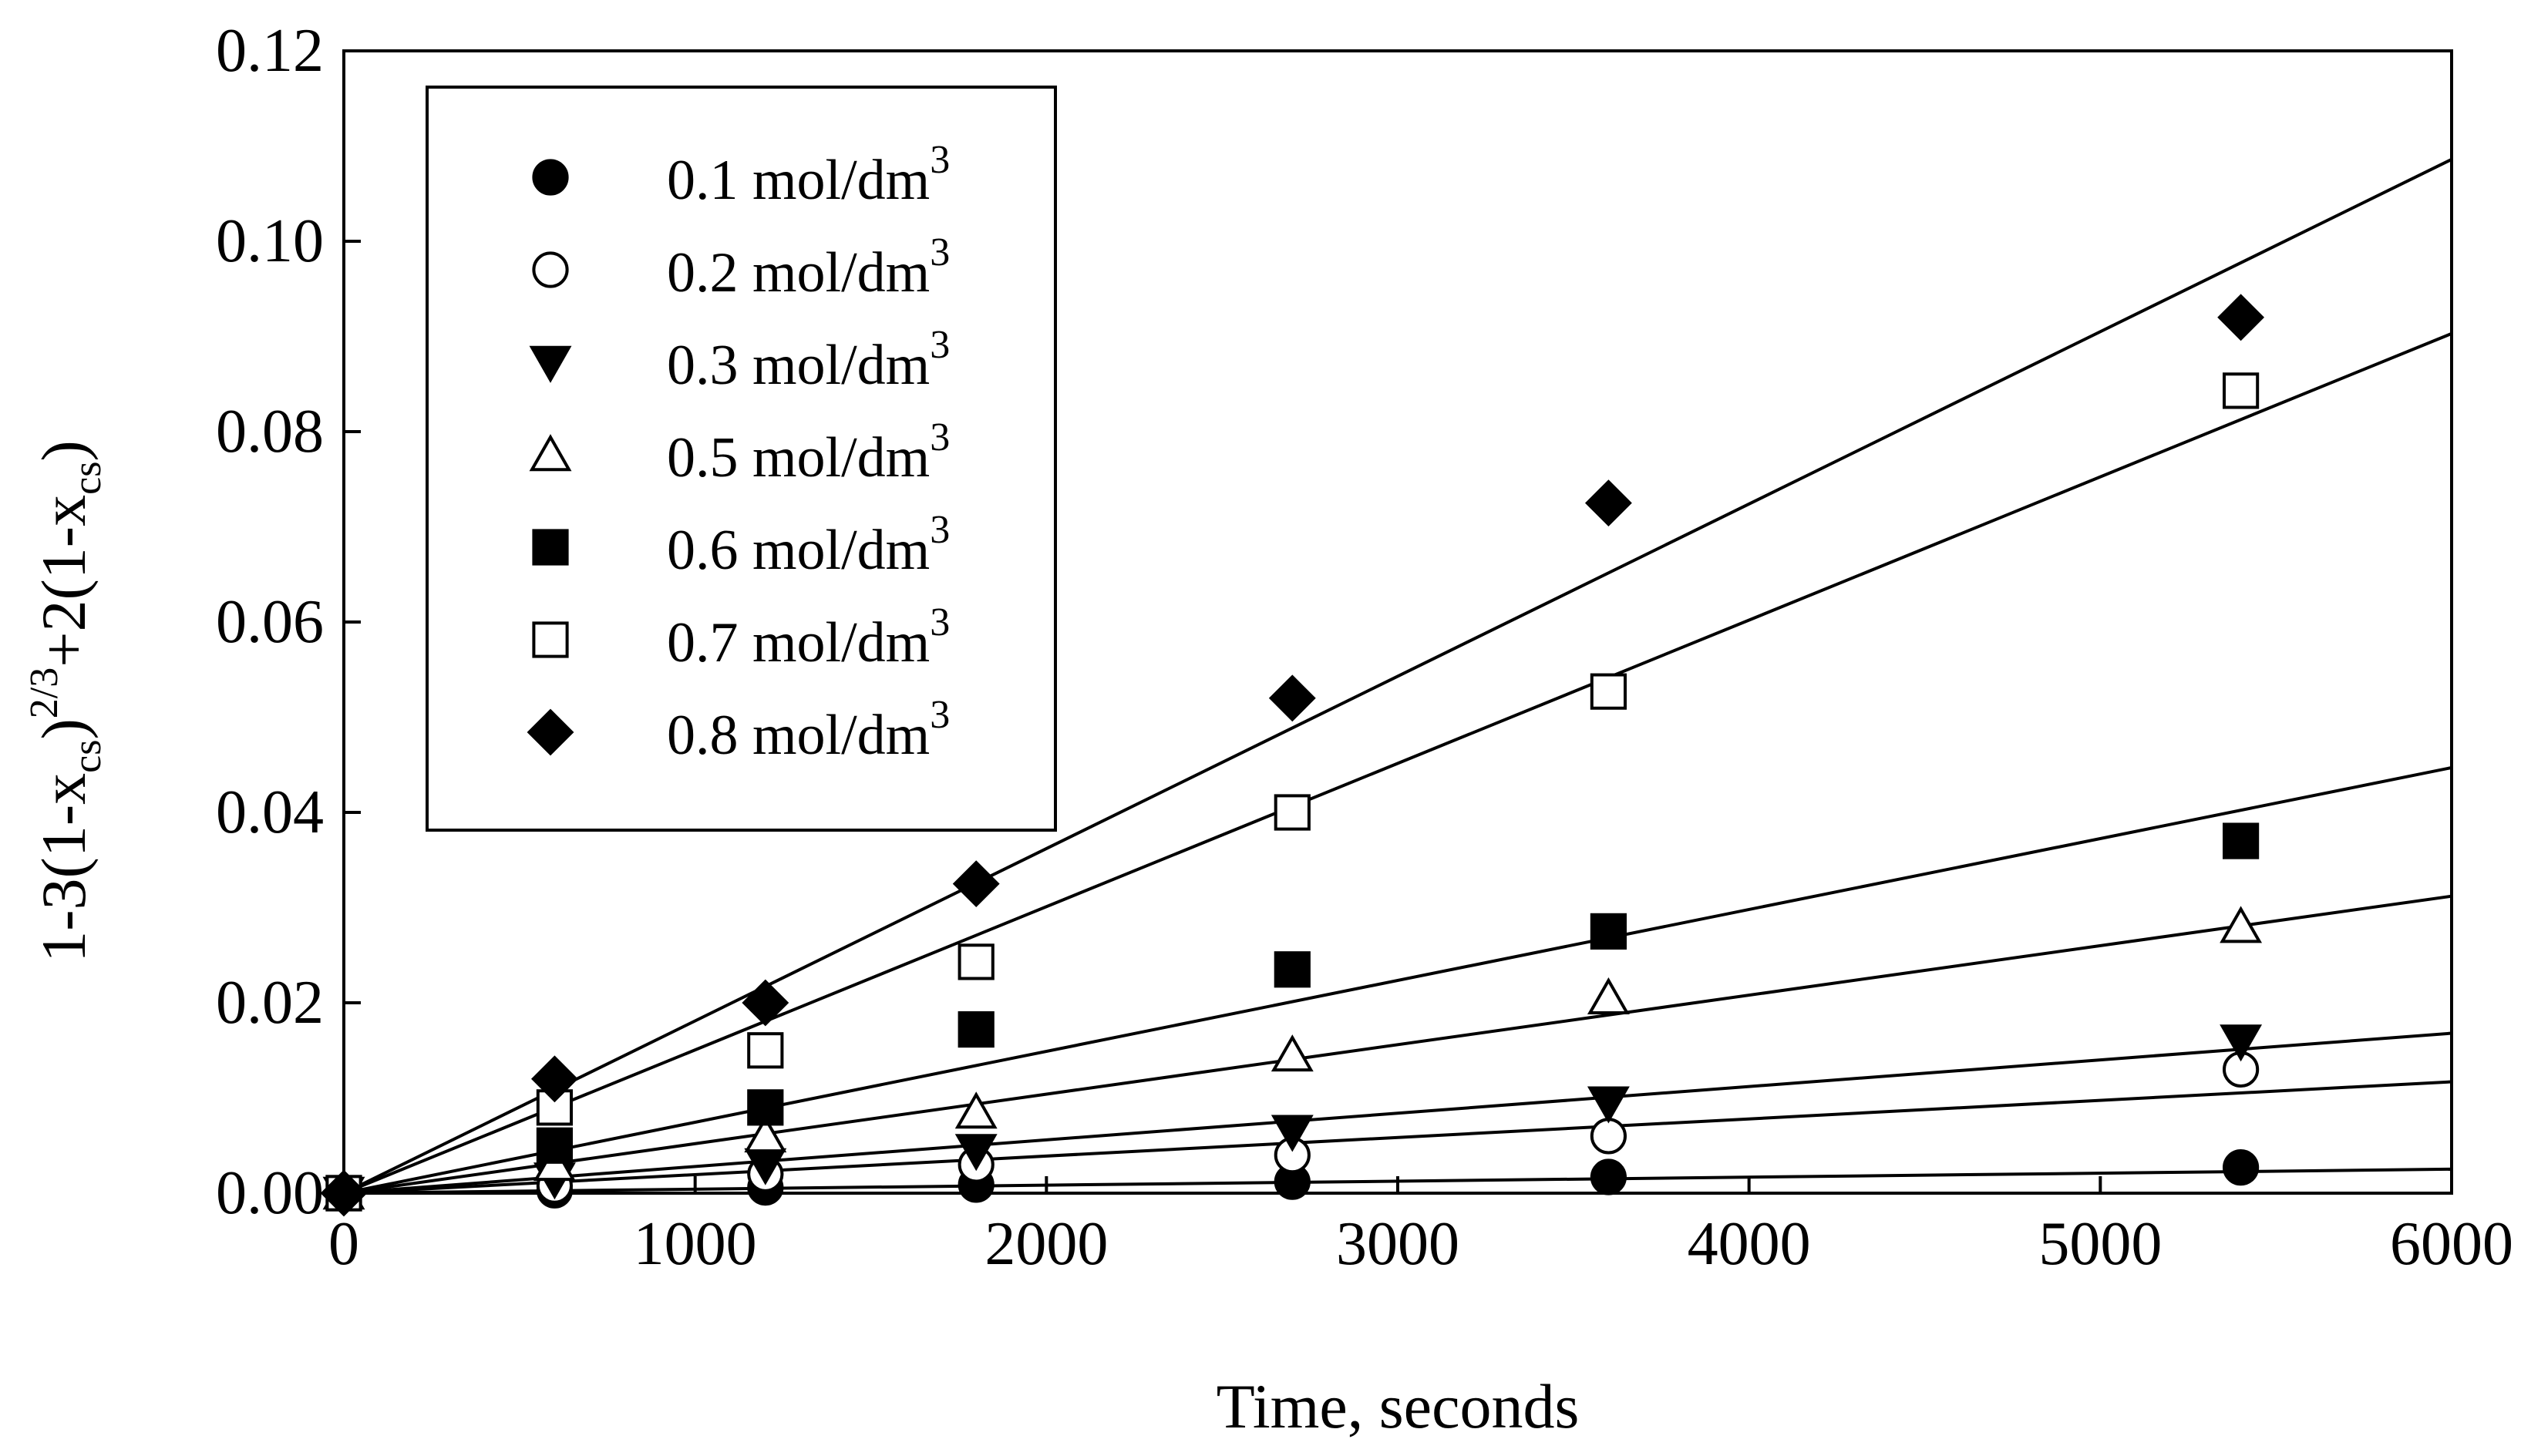 This screenshot has width=2521, height=1456. Describe the element at coordinates (809, 175) in the screenshot. I see `legend-label-0.1: 0.1 mol/dm3` at that location.